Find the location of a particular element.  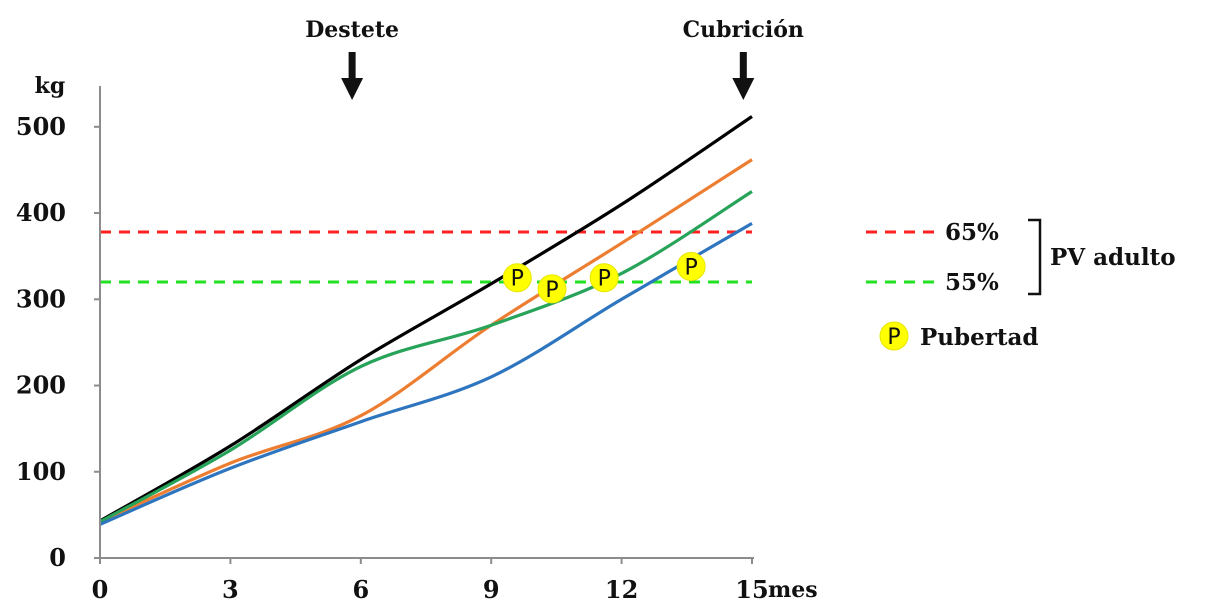

y-tick-label: 100 is located at coordinates (41, 471).